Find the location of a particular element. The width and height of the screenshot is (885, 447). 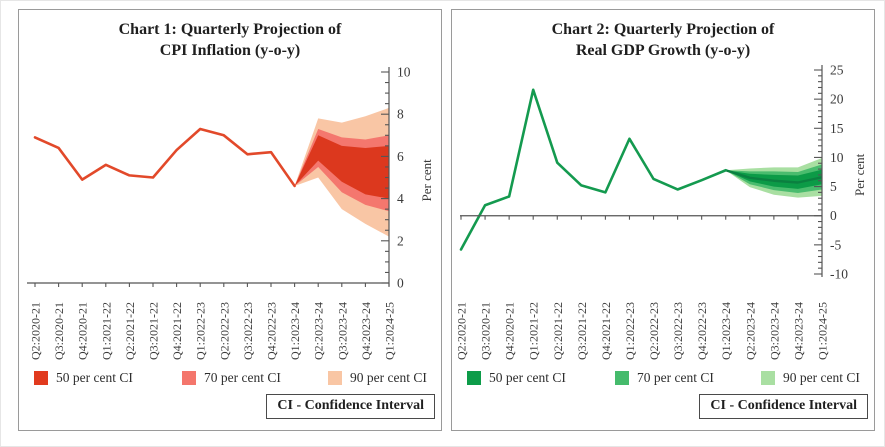

y-tick-label: -5 is located at coordinates (835, 244).